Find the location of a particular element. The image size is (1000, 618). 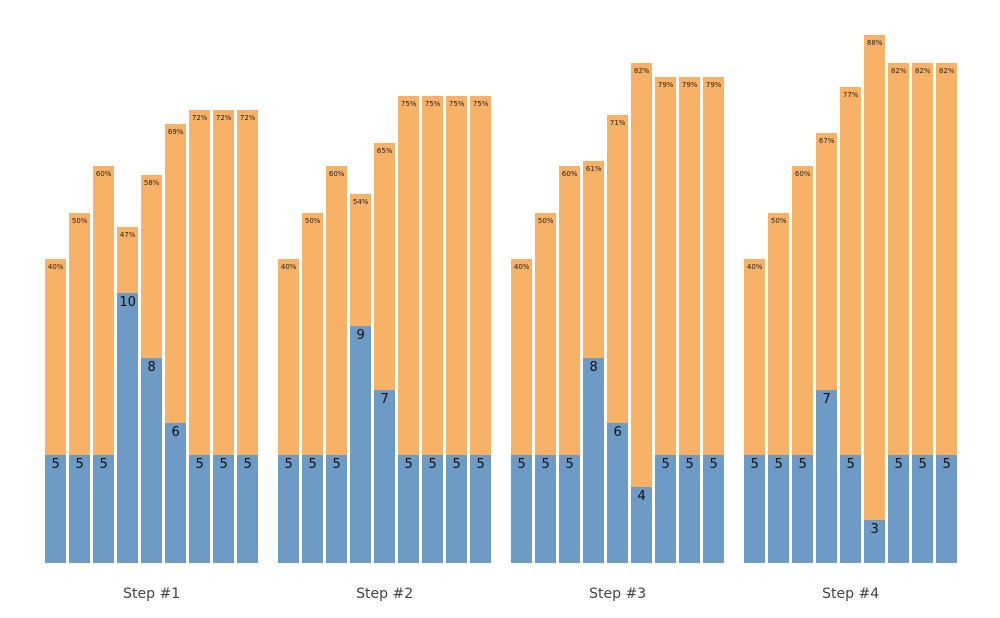

bar-percent-label: 71% is located at coordinates (617, 122).